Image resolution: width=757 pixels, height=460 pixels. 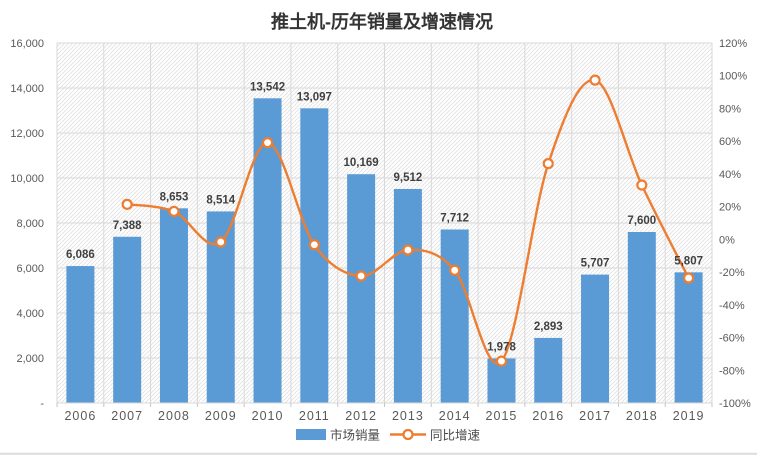 What do you see at coordinates (27, 134) in the screenshot?
I see `left-axis-tick-label: 12,000` at bounding box center [27, 134].